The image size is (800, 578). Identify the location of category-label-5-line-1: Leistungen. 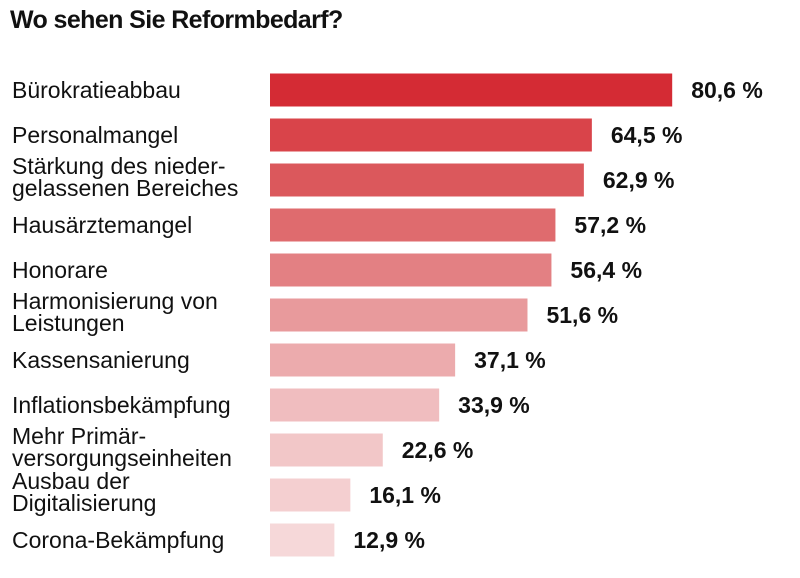
(68, 323).